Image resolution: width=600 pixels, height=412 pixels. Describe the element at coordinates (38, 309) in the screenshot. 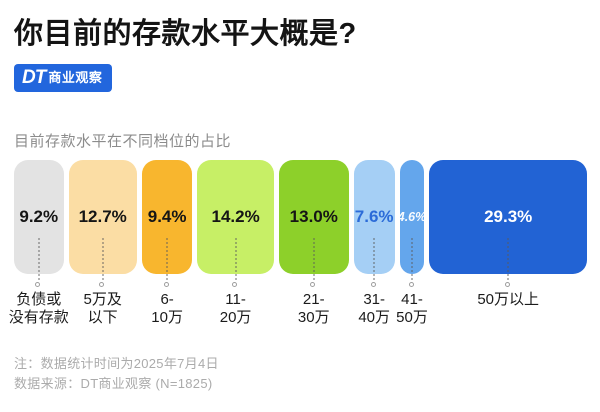

I see `category-label: 负债或 没有存款` at that location.